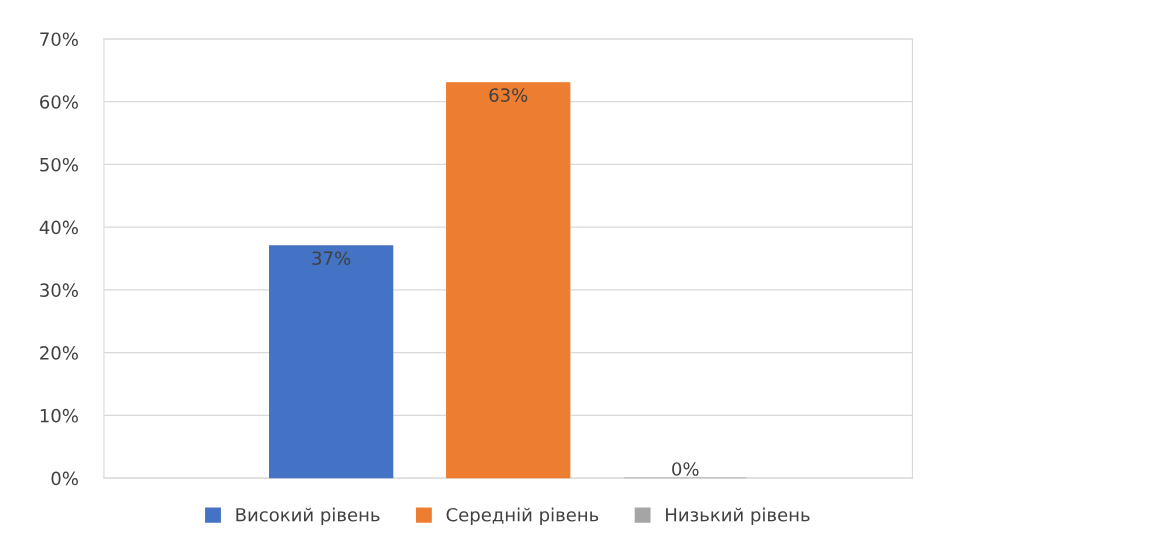  What do you see at coordinates (58, 227) in the screenshot?
I see `y-tick-label: 40%` at bounding box center [58, 227].